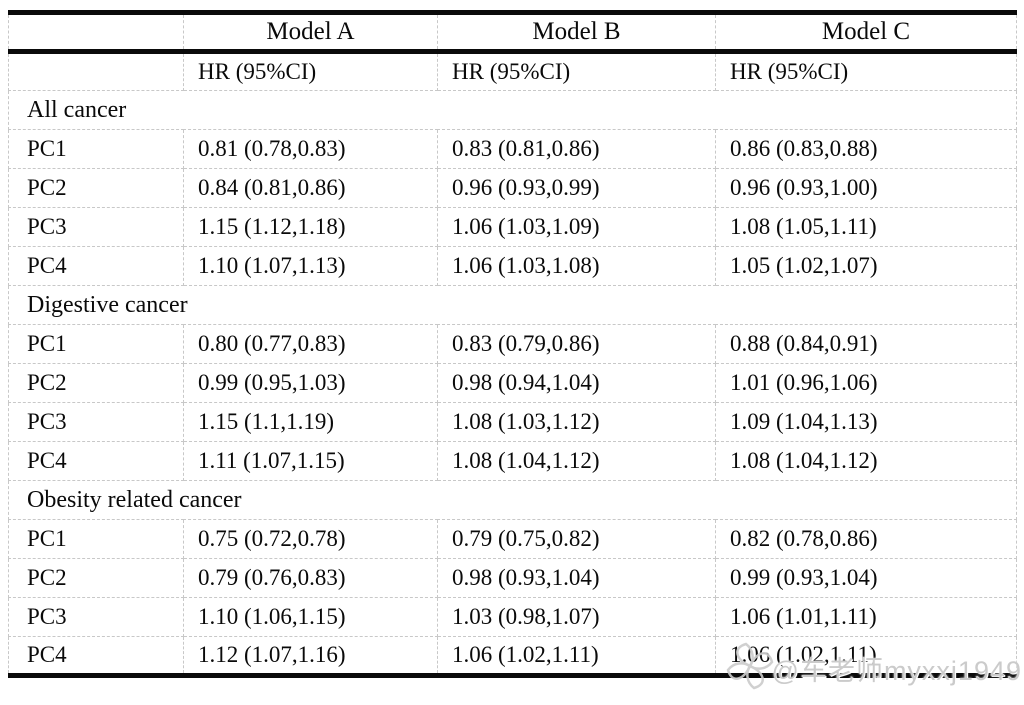  What do you see at coordinates (310, 33) in the screenshot?
I see `model-a-header: Model A` at bounding box center [310, 33].